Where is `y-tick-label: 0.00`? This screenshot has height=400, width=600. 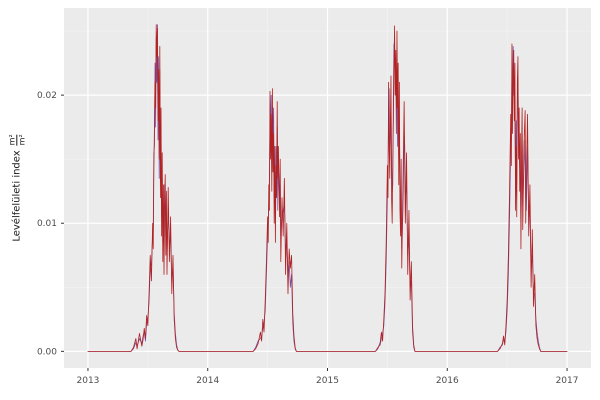 y-tick-label: 0.00 is located at coordinates (47, 352).